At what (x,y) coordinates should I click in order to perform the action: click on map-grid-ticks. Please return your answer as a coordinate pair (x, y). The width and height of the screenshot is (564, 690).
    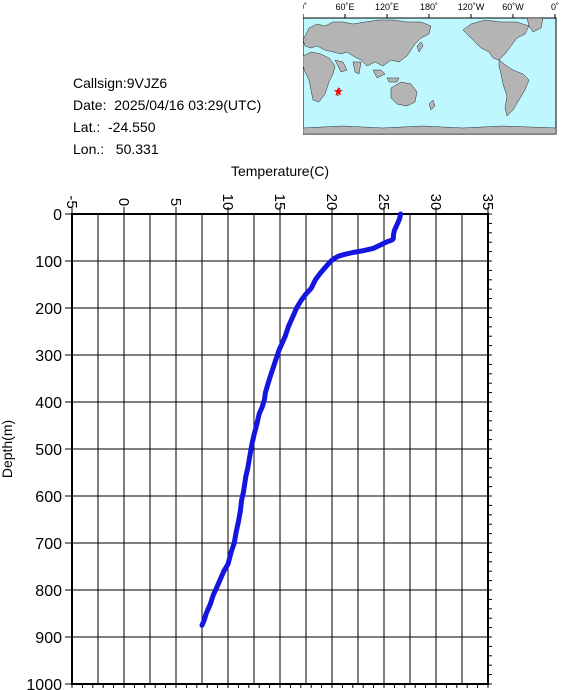
    Looking at the image, I should click on (429, 16).